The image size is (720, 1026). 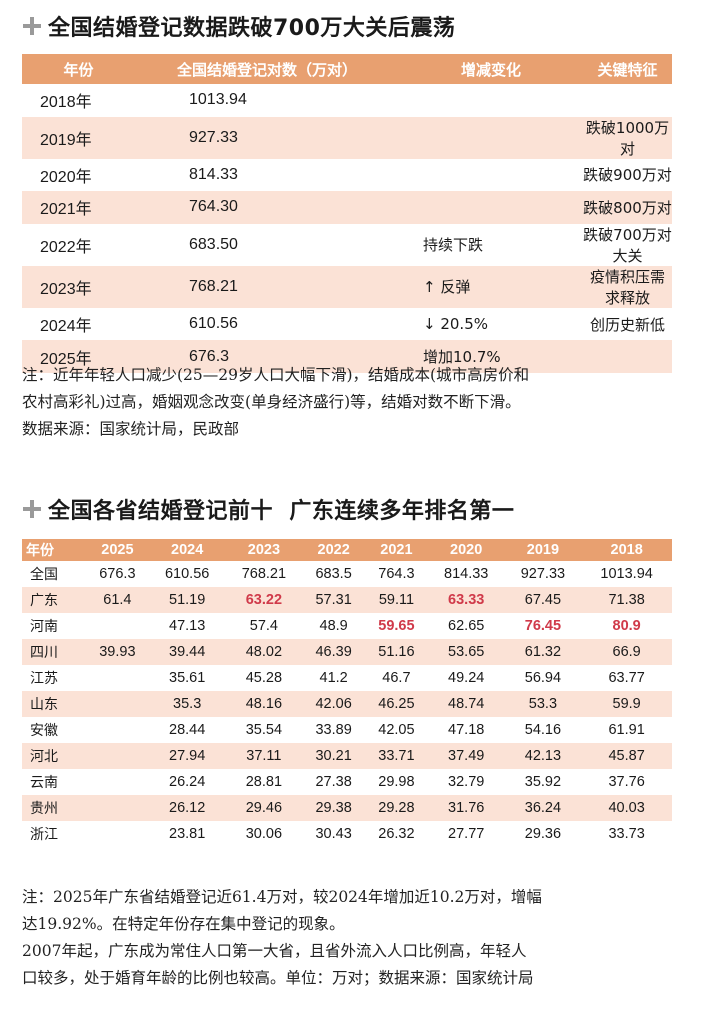 What do you see at coordinates (543, 678) in the screenshot?
I see `value-cell: 56.94` at bounding box center [543, 678].